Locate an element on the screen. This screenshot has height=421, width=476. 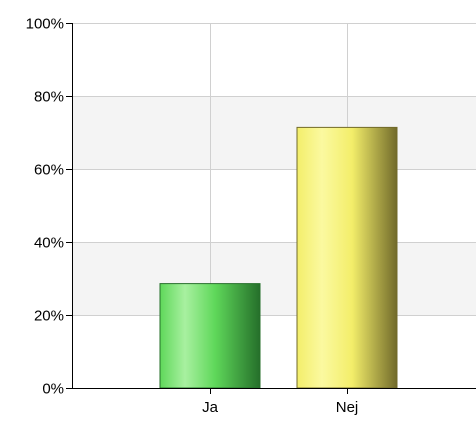
y-tick-label: 20% is located at coordinates (49, 316).